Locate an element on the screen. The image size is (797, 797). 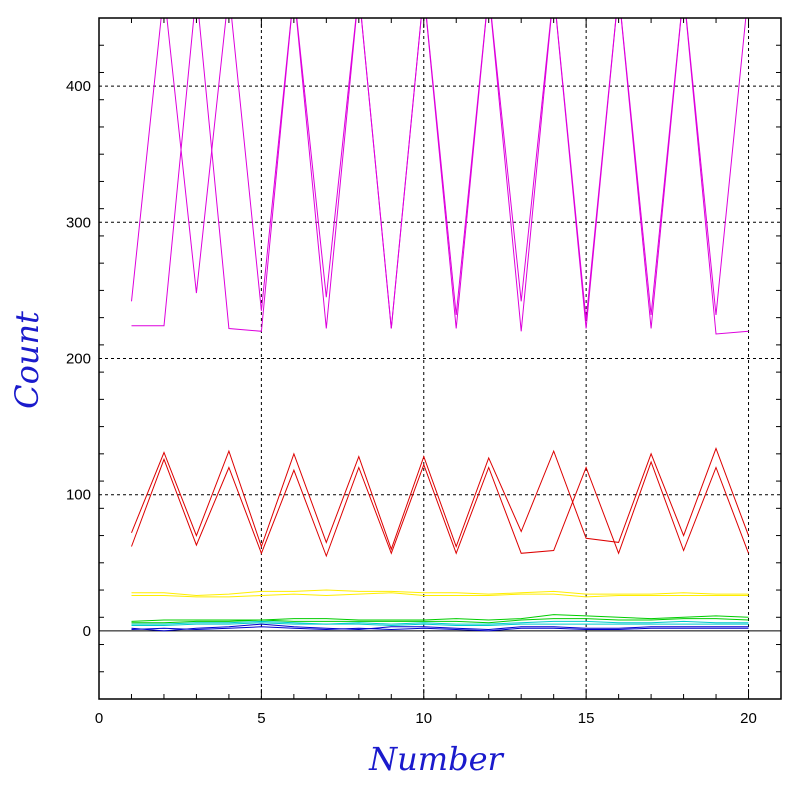
x-tick-label: 10 is located at coordinates (423, 718).